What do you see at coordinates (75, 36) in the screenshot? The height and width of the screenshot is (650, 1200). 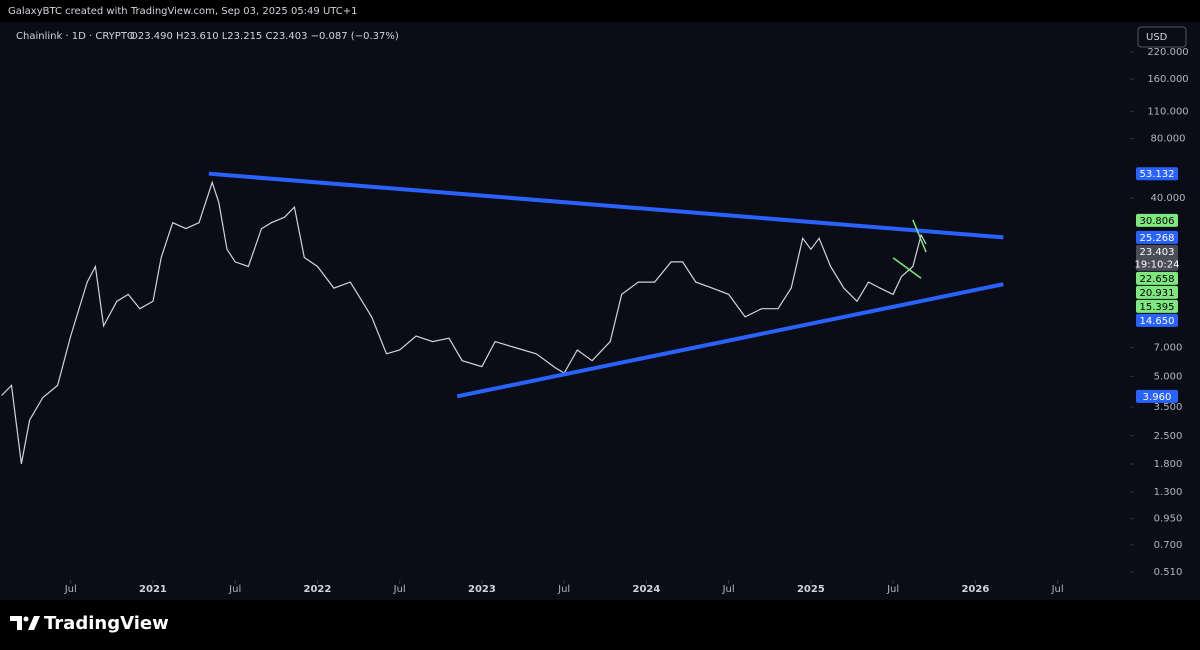 I see `symbol: Chainlink · 1D · CRYPTO` at bounding box center [75, 36].